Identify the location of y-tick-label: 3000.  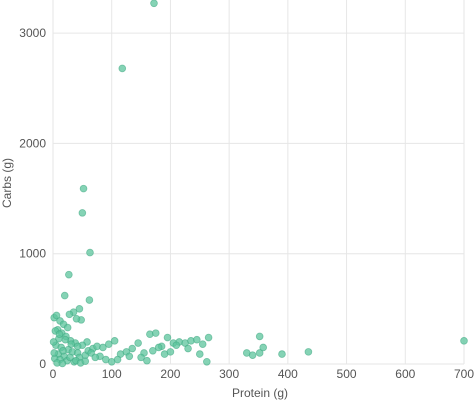
(32, 33).